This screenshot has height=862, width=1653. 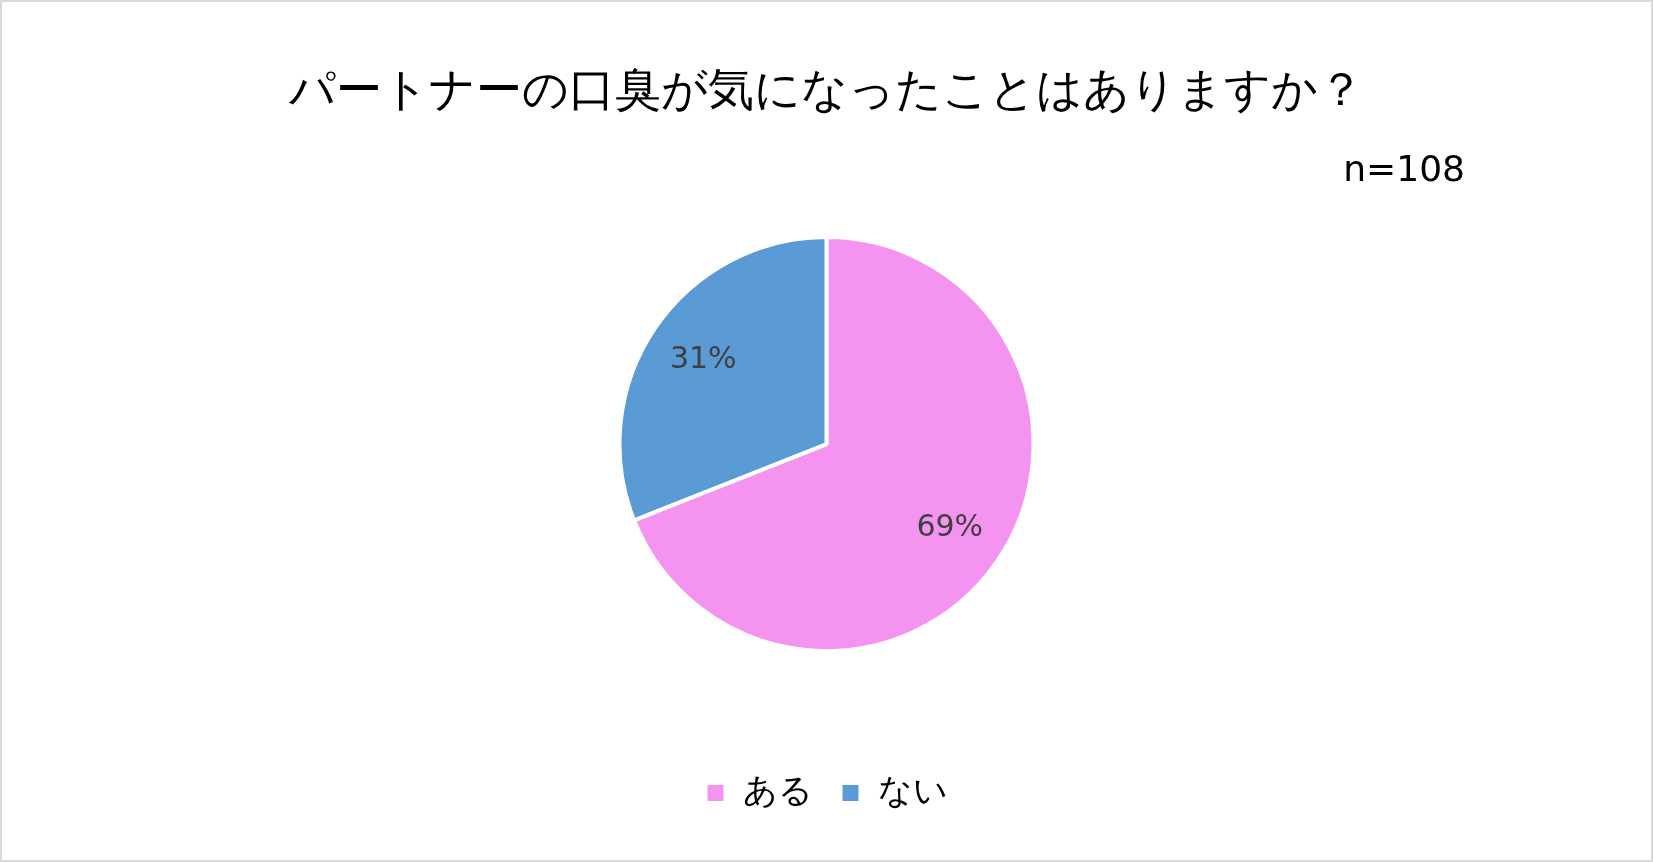 I want to click on data-label: 31%, so click(x=703, y=358).